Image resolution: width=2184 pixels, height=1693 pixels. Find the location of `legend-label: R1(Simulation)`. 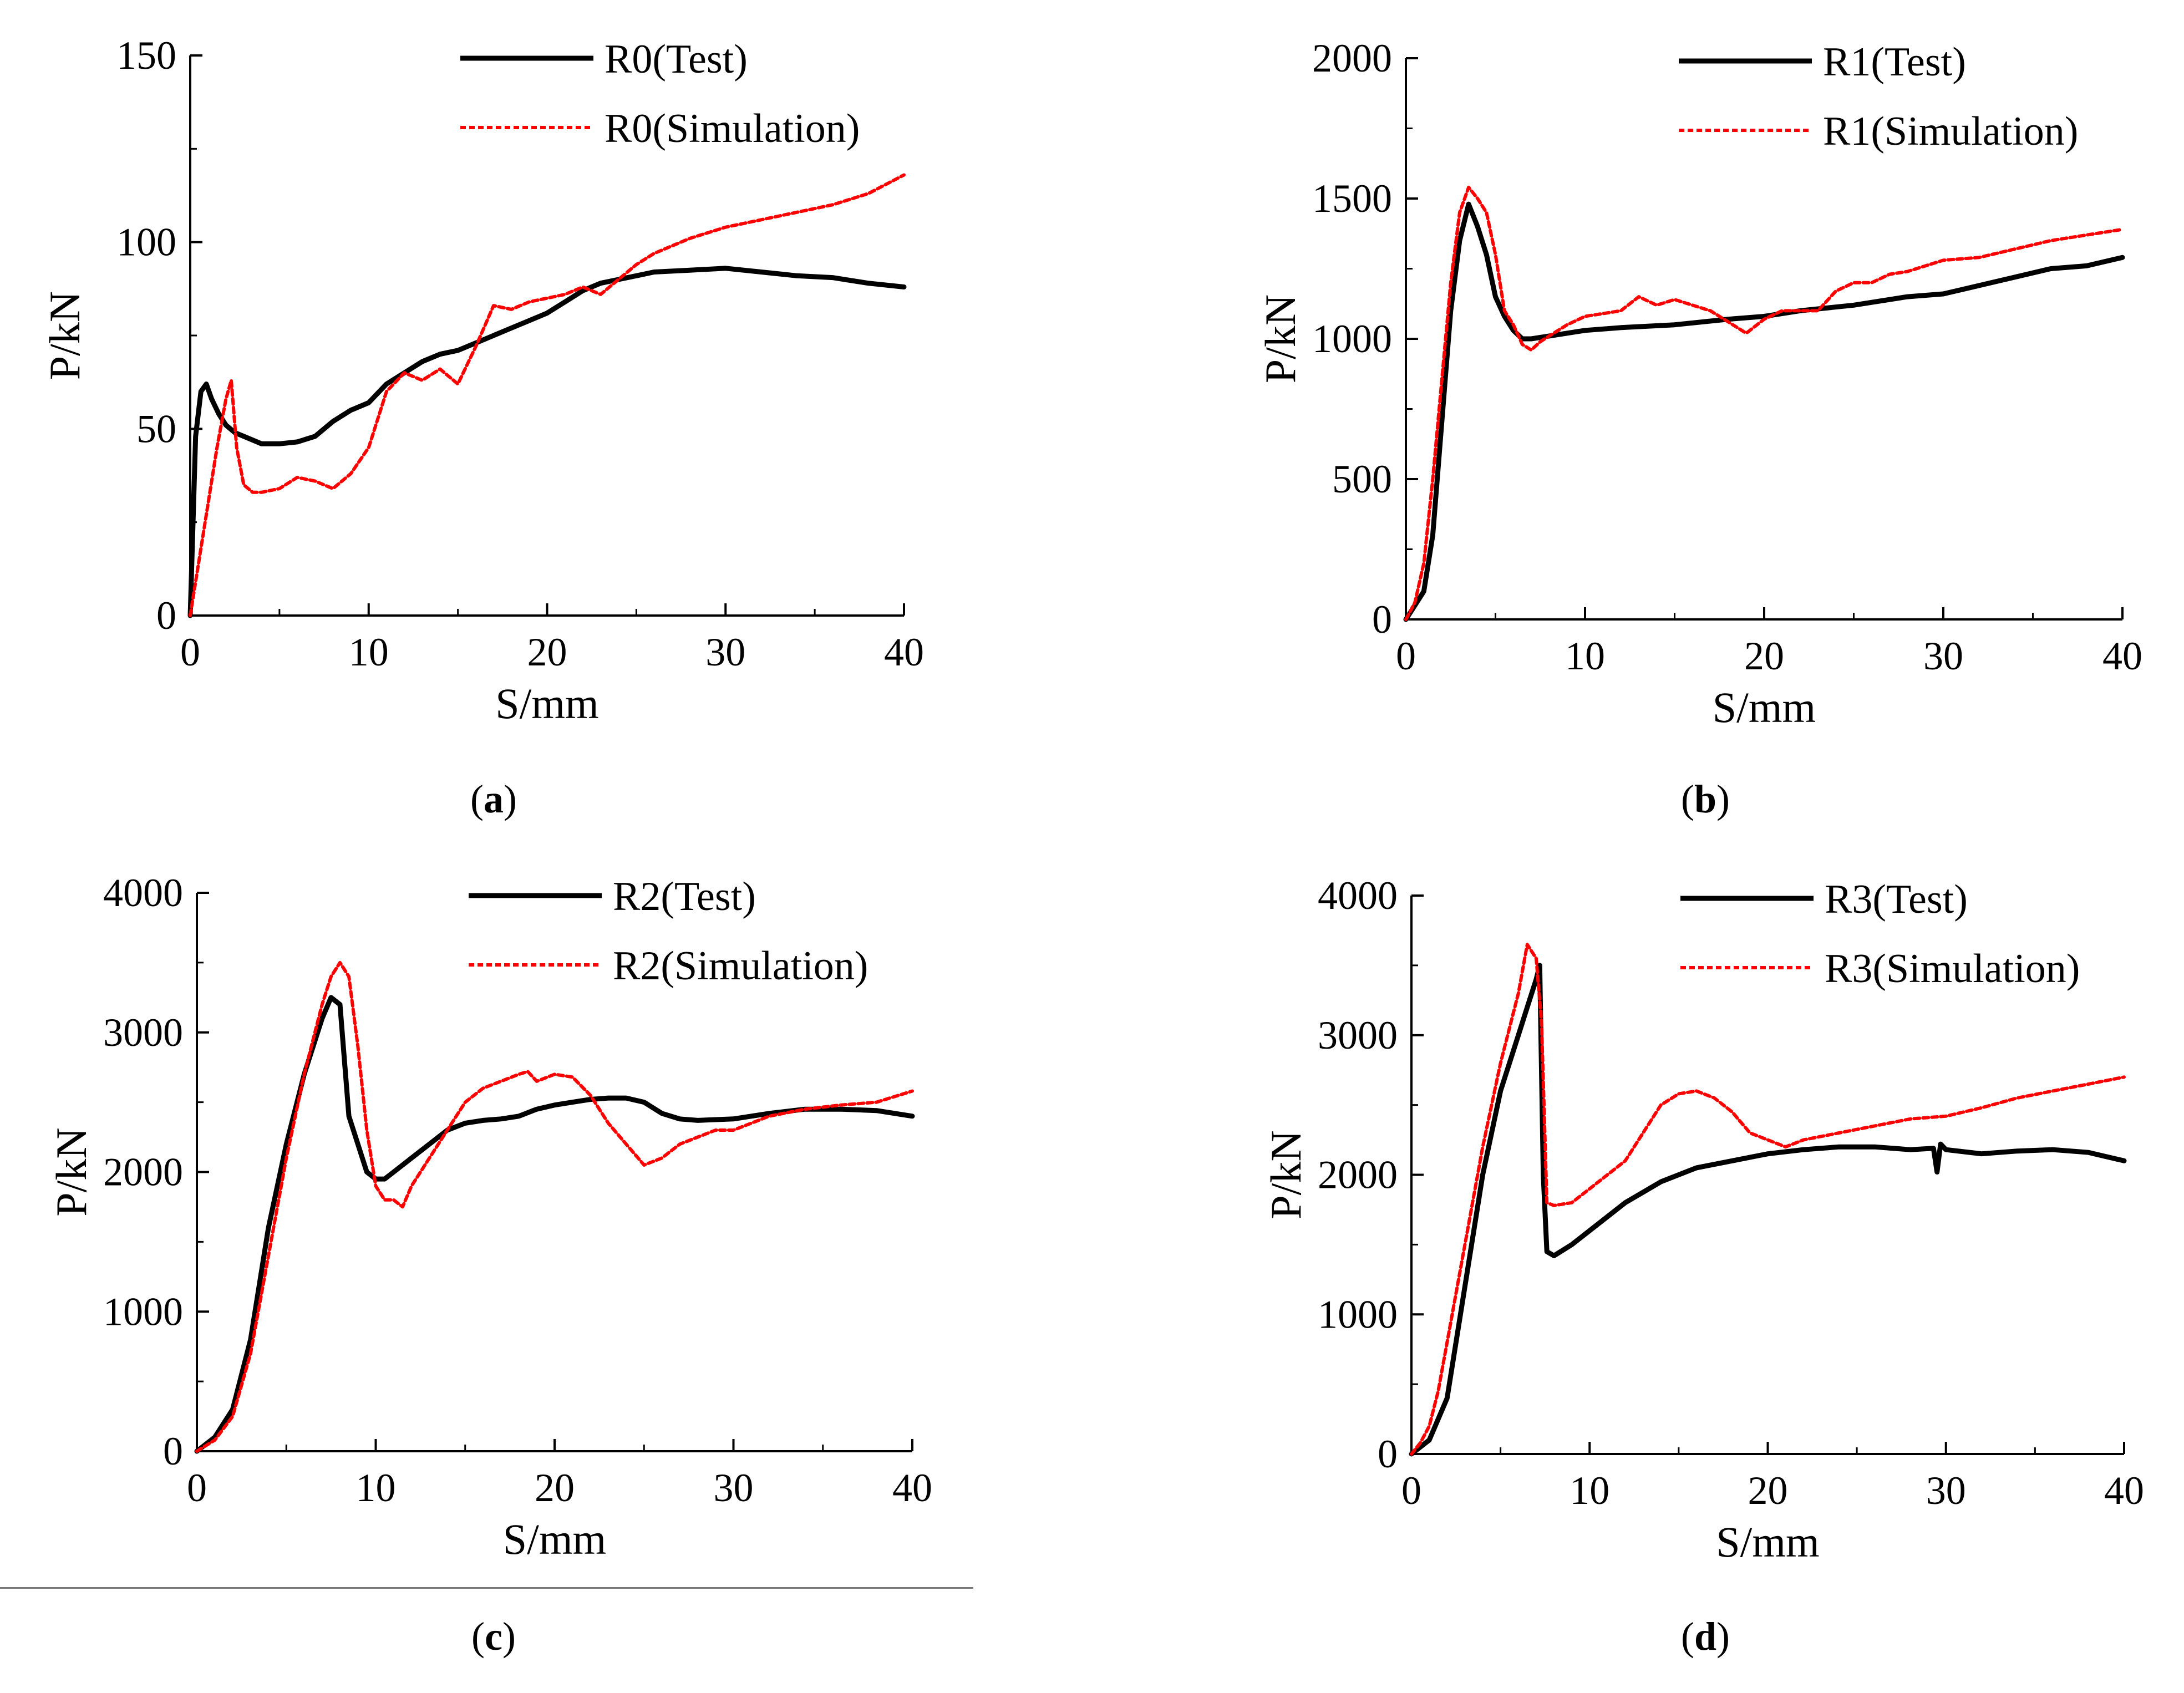

legend-label: R1(Simulation) is located at coordinates (1950, 131).